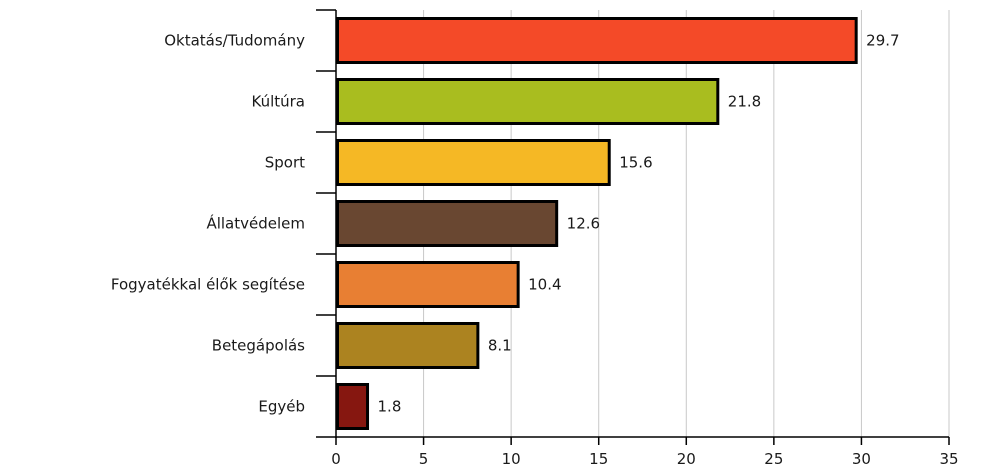  What do you see at coordinates (255, 223) in the screenshot?
I see `category-label-3: Állatvédelem` at bounding box center [255, 223].